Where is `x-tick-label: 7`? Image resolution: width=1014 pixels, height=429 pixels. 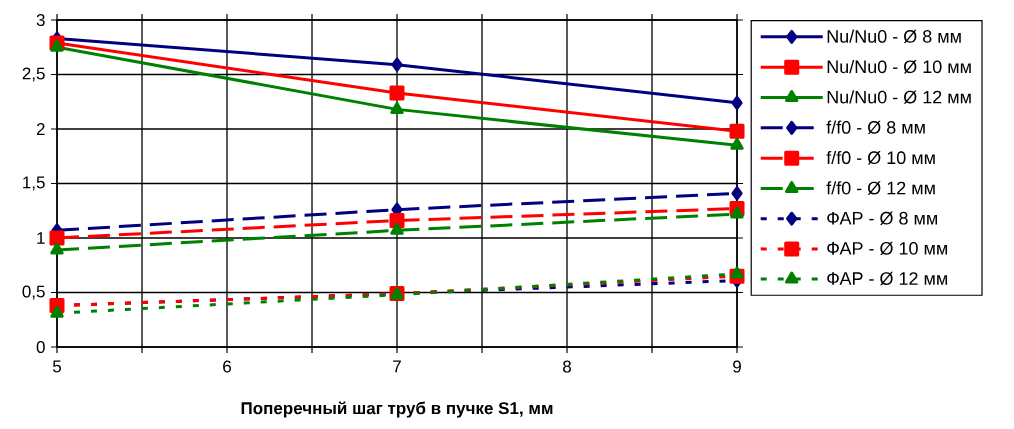 x-tick-label: 7 is located at coordinates (397, 366).